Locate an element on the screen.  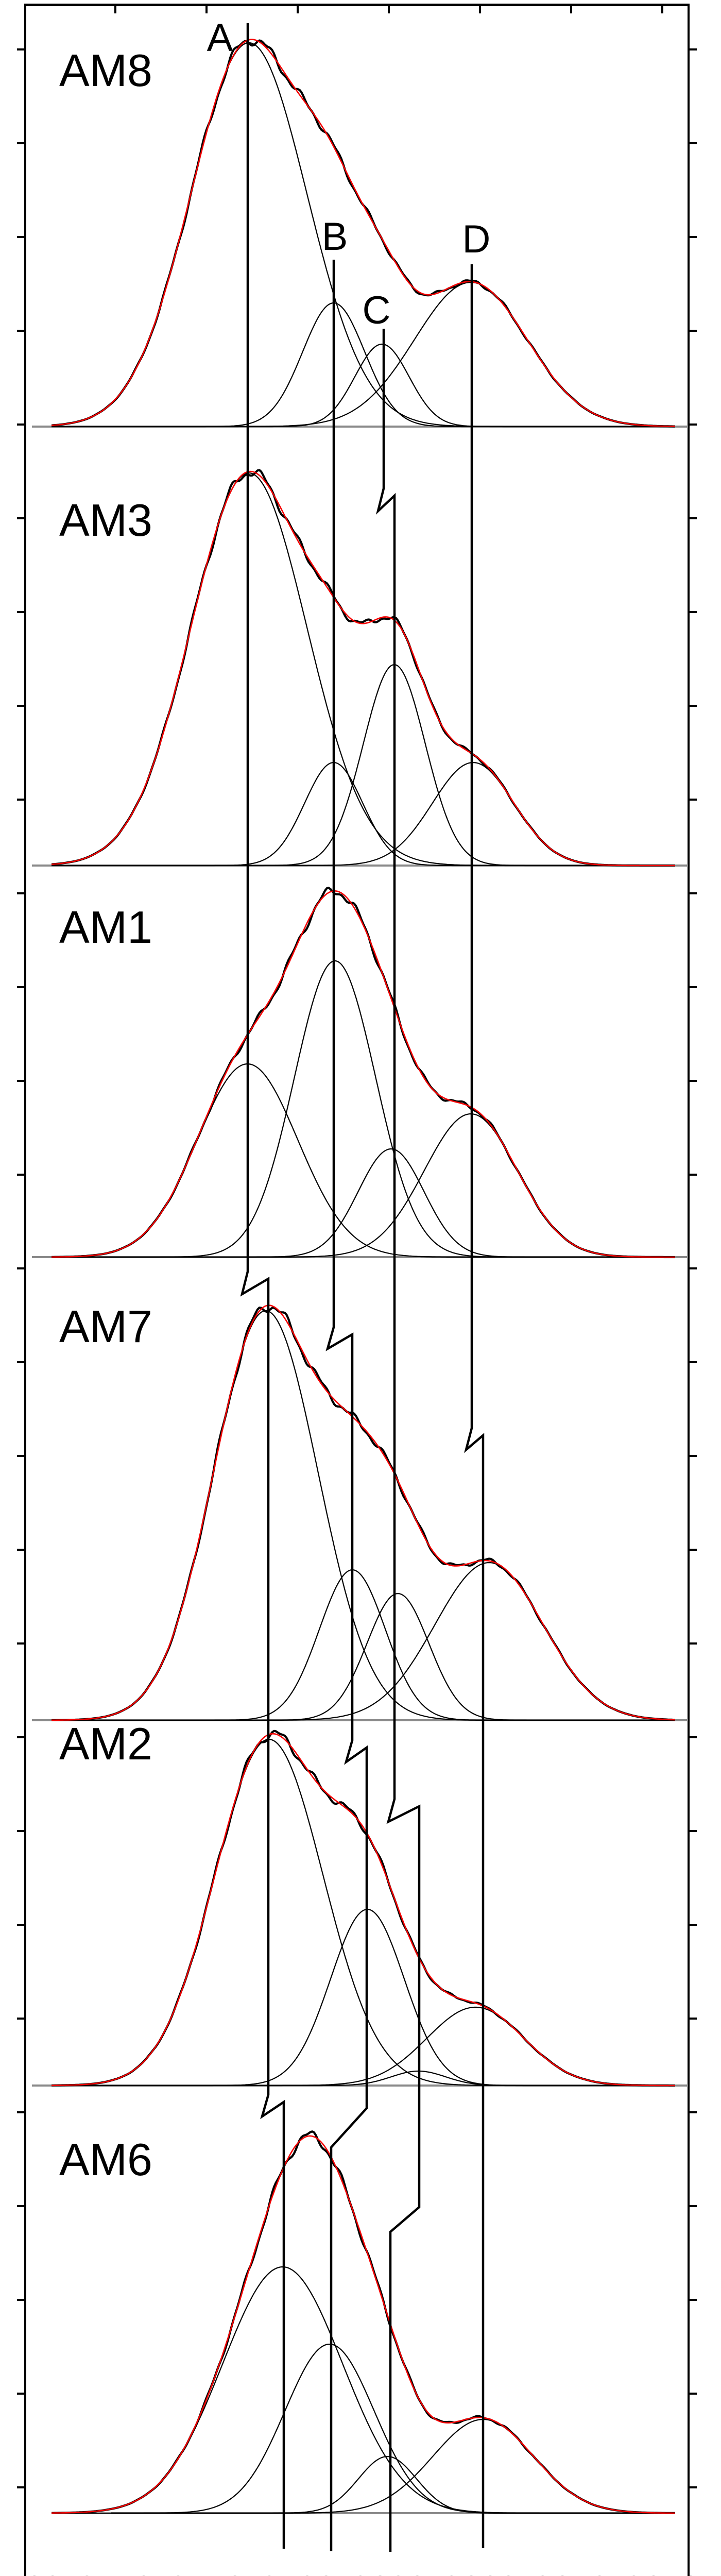
panel-label-AM1: AM1 is located at coordinates (105, 927).